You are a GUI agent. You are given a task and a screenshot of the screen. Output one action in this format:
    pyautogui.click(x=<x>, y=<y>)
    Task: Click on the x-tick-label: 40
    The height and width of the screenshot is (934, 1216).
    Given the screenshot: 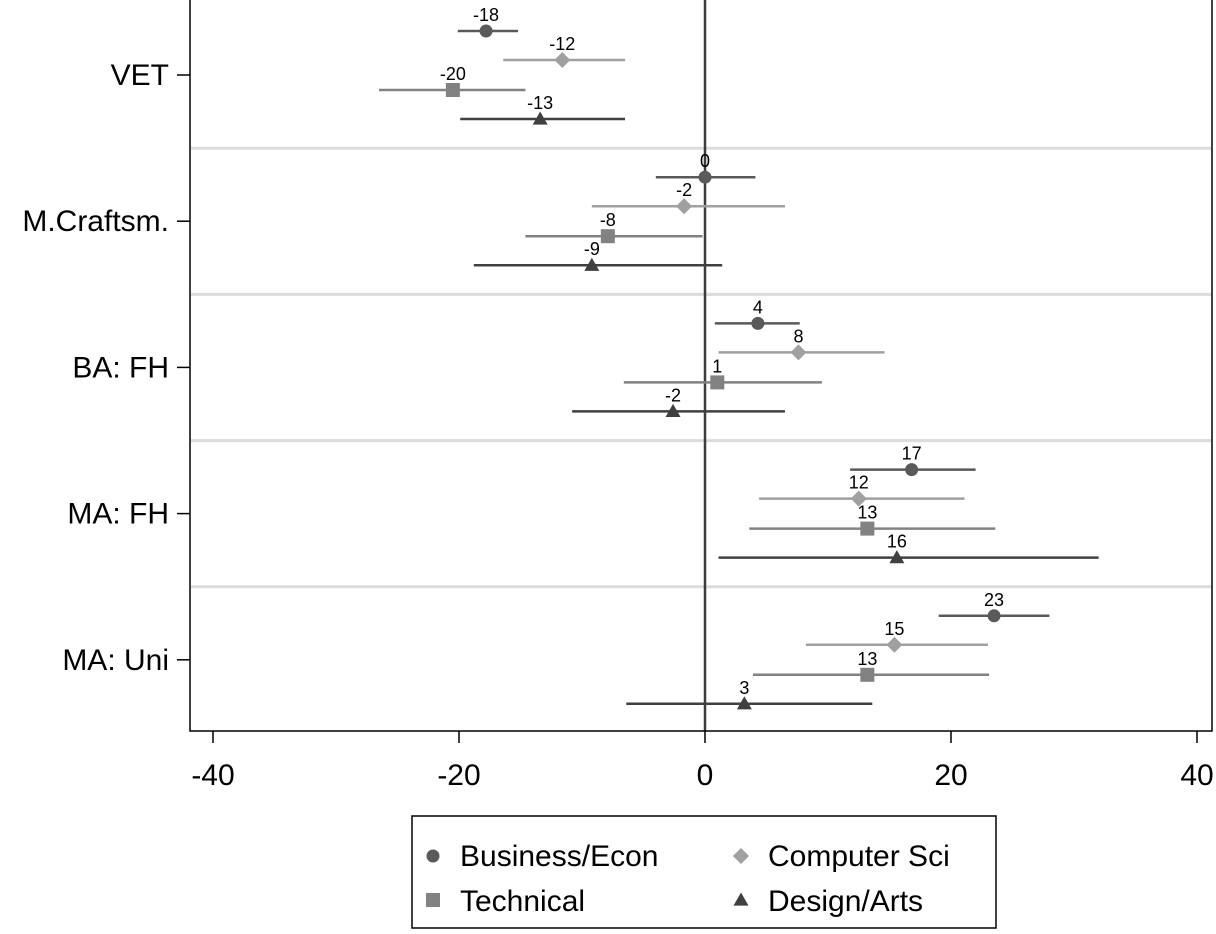 What is the action you would take?
    pyautogui.click(x=1196, y=775)
    